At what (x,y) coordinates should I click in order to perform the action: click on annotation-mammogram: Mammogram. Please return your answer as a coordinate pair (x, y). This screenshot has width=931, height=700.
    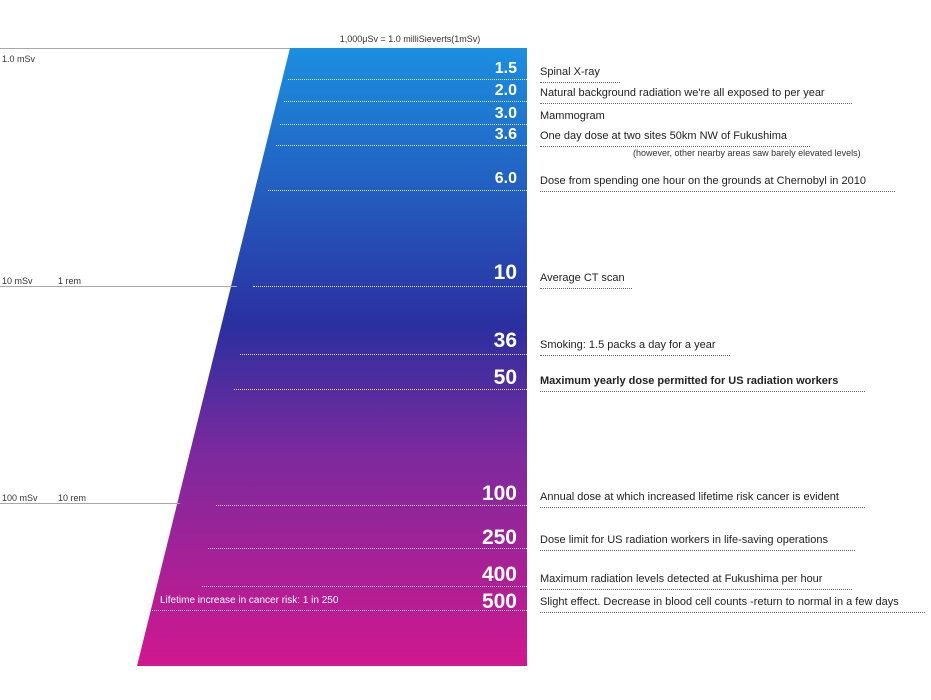
    Looking at the image, I should click on (572, 116).